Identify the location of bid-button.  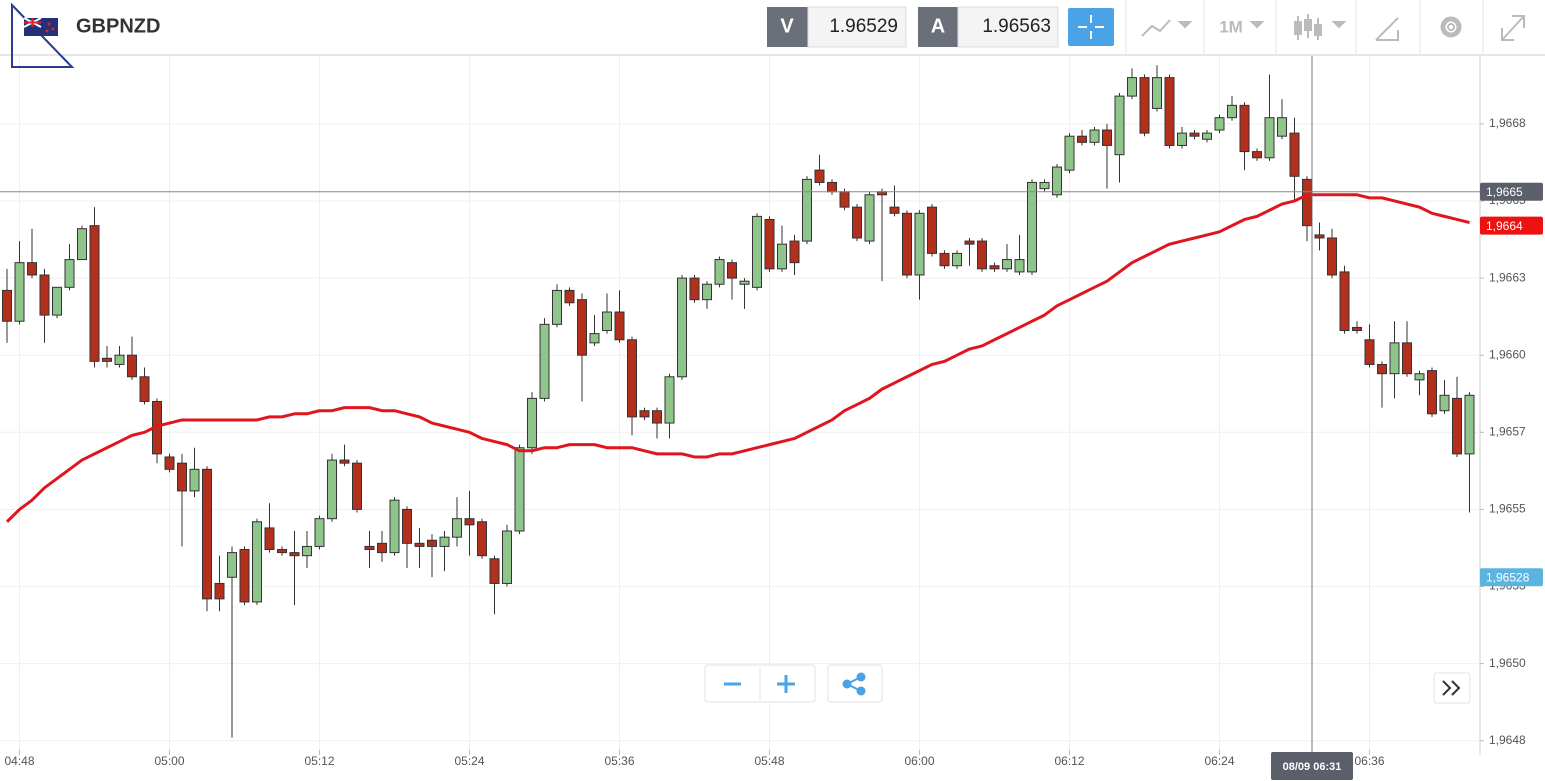
(787, 27).